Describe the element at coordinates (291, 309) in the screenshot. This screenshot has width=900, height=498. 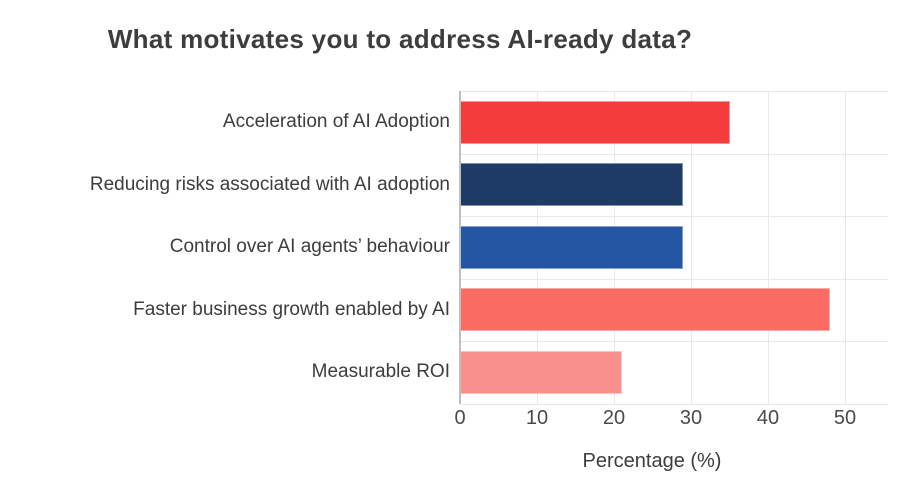
I see `category-label: Faster business growth enabled by AI` at that location.